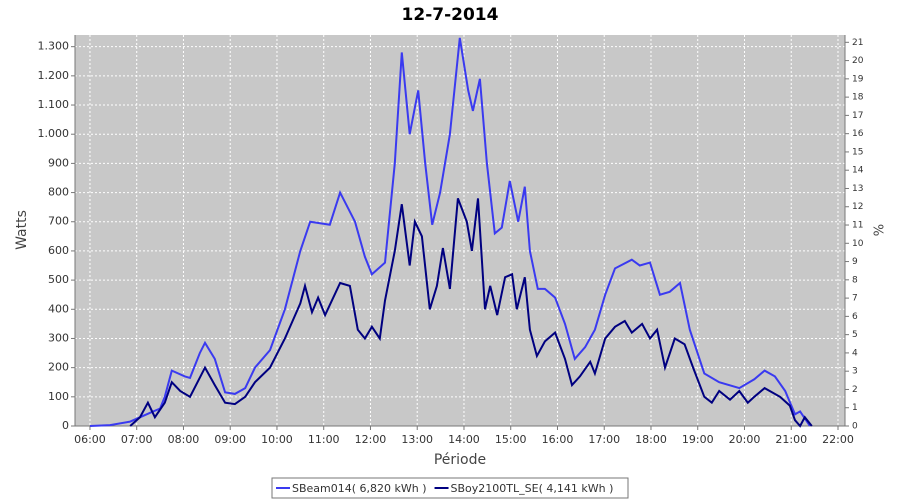  I want to click on x-tick-label: 12:00, so click(371, 439).